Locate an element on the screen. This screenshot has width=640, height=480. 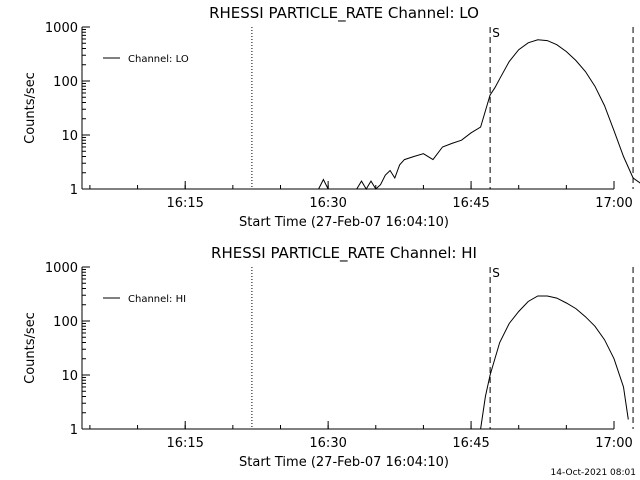
chart-title: RHESSI PARTICLE_RATE Channel: HI is located at coordinates (344, 253).